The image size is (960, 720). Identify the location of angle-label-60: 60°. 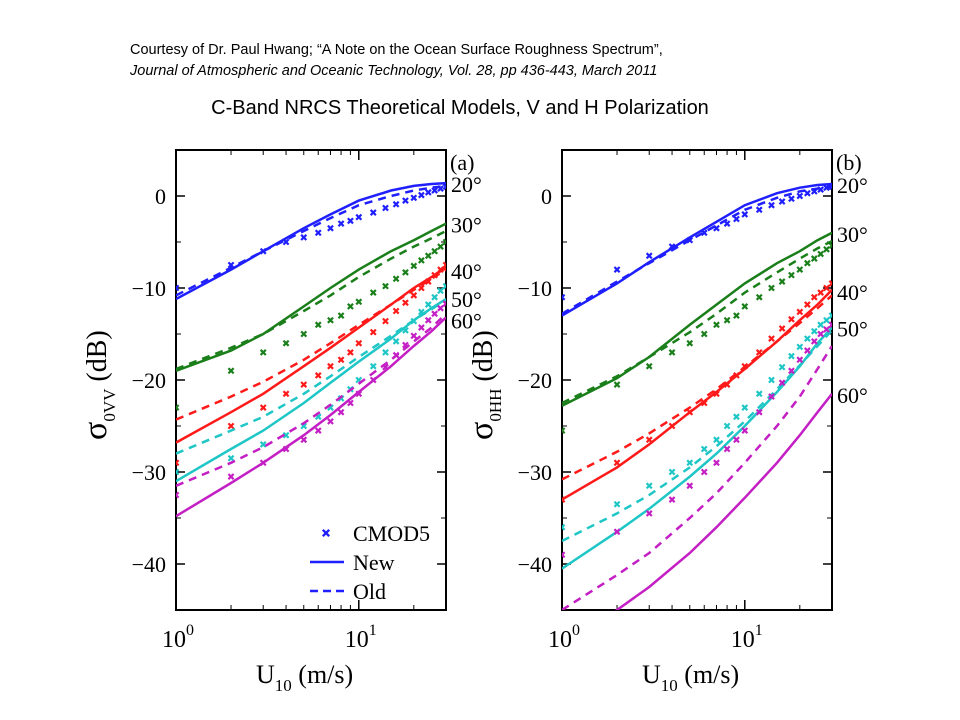
(466, 320).